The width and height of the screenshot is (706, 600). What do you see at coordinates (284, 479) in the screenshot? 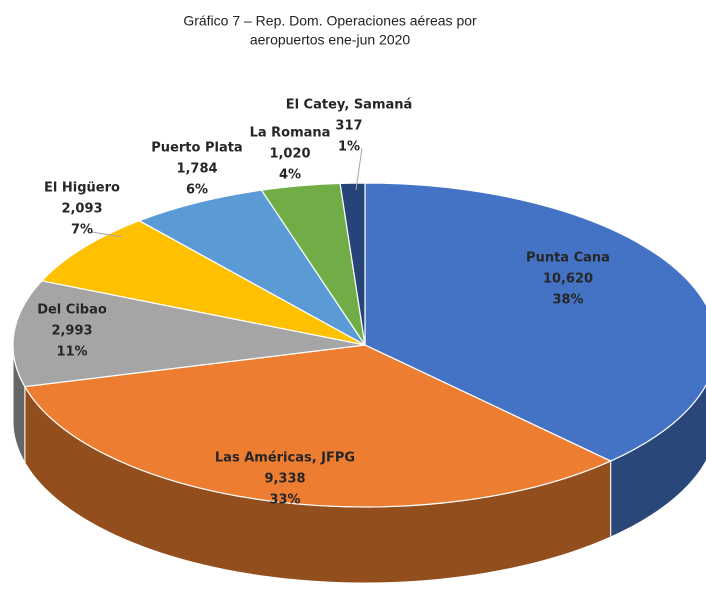
I see `value-label: 9,338` at bounding box center [284, 479].